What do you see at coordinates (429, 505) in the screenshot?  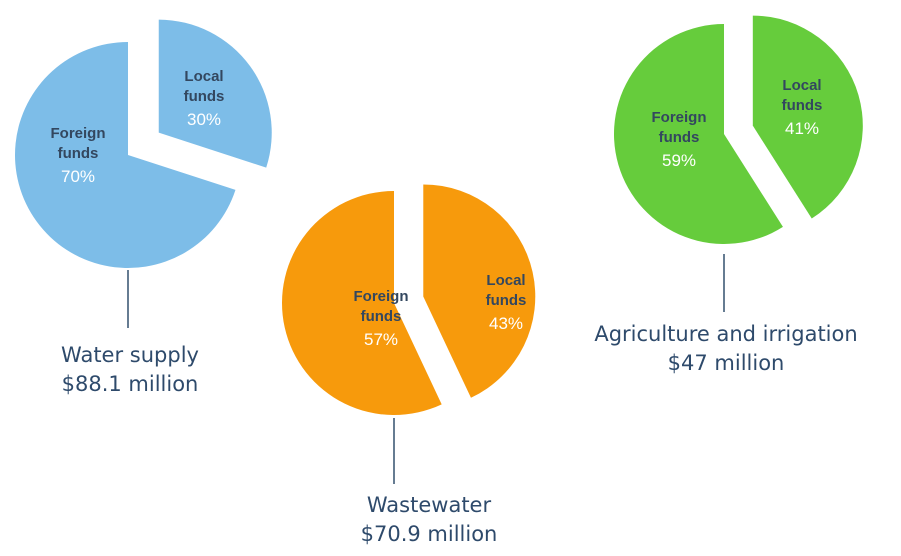 I see `chart-caption-title: Wastewater` at bounding box center [429, 505].